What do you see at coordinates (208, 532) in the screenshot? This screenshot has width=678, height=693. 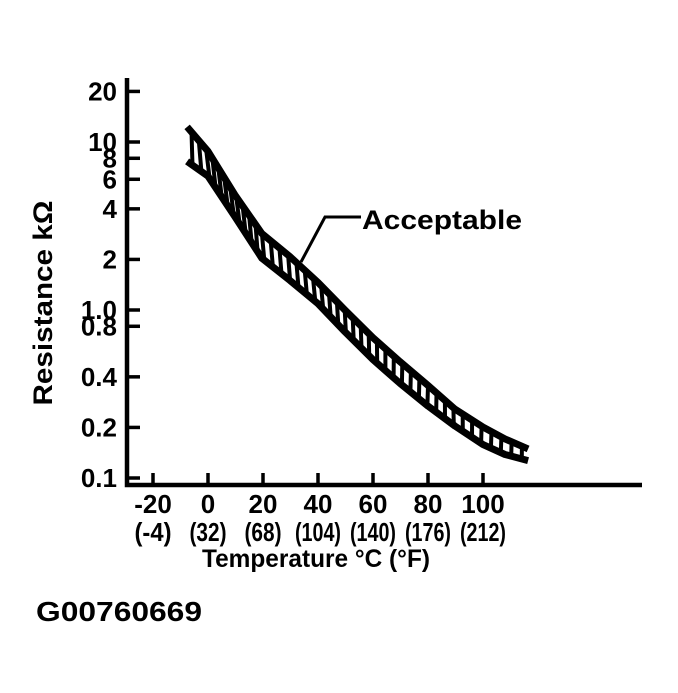 I see `x-tick-label-fahrenheit: (32)` at bounding box center [208, 532].